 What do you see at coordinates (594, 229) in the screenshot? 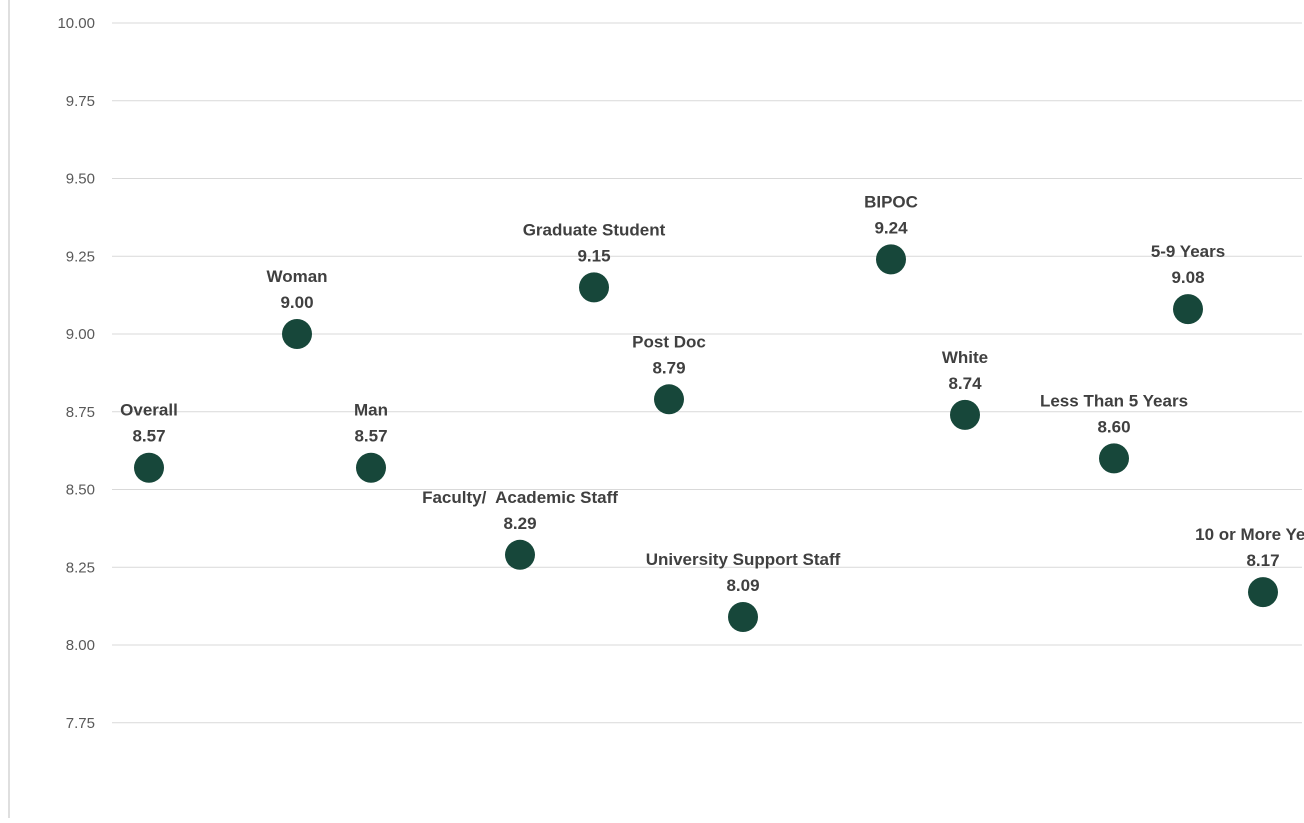
I see `point-category-label: Graduate Student` at bounding box center [594, 229].